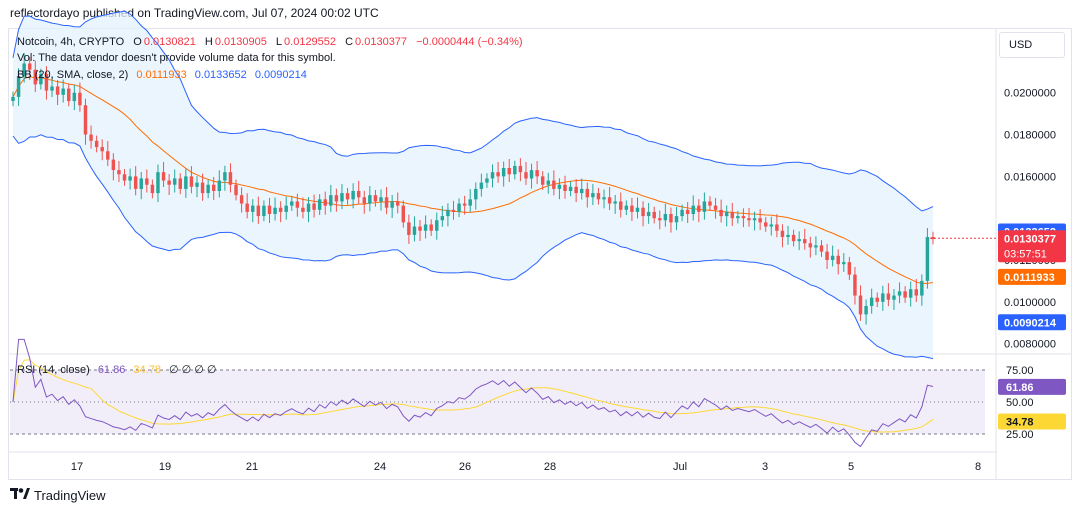  I want to click on tradingview-logo: TradingView, so click(58, 495).